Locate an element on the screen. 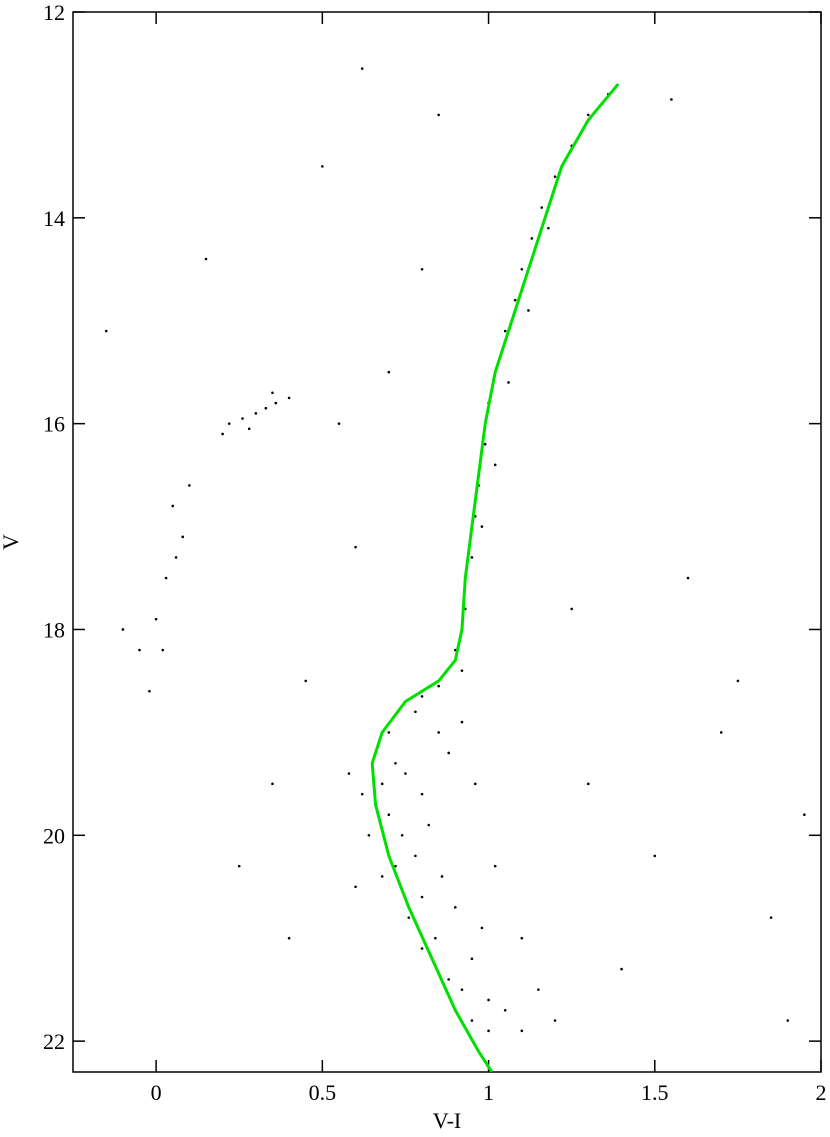 The height and width of the screenshot is (1137, 830). y-tick-label: 14 is located at coordinates (54, 218).